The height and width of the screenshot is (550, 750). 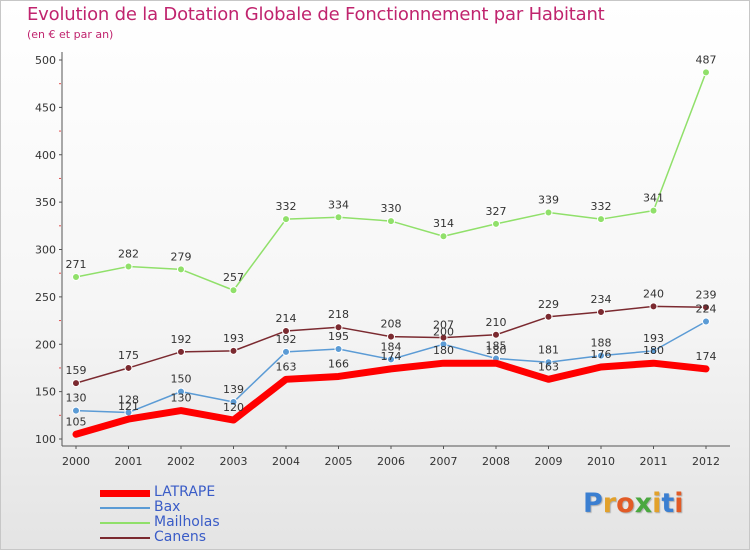 What do you see at coordinates (706, 309) in the screenshot?
I see `data-label-bax: 224` at bounding box center [706, 309].